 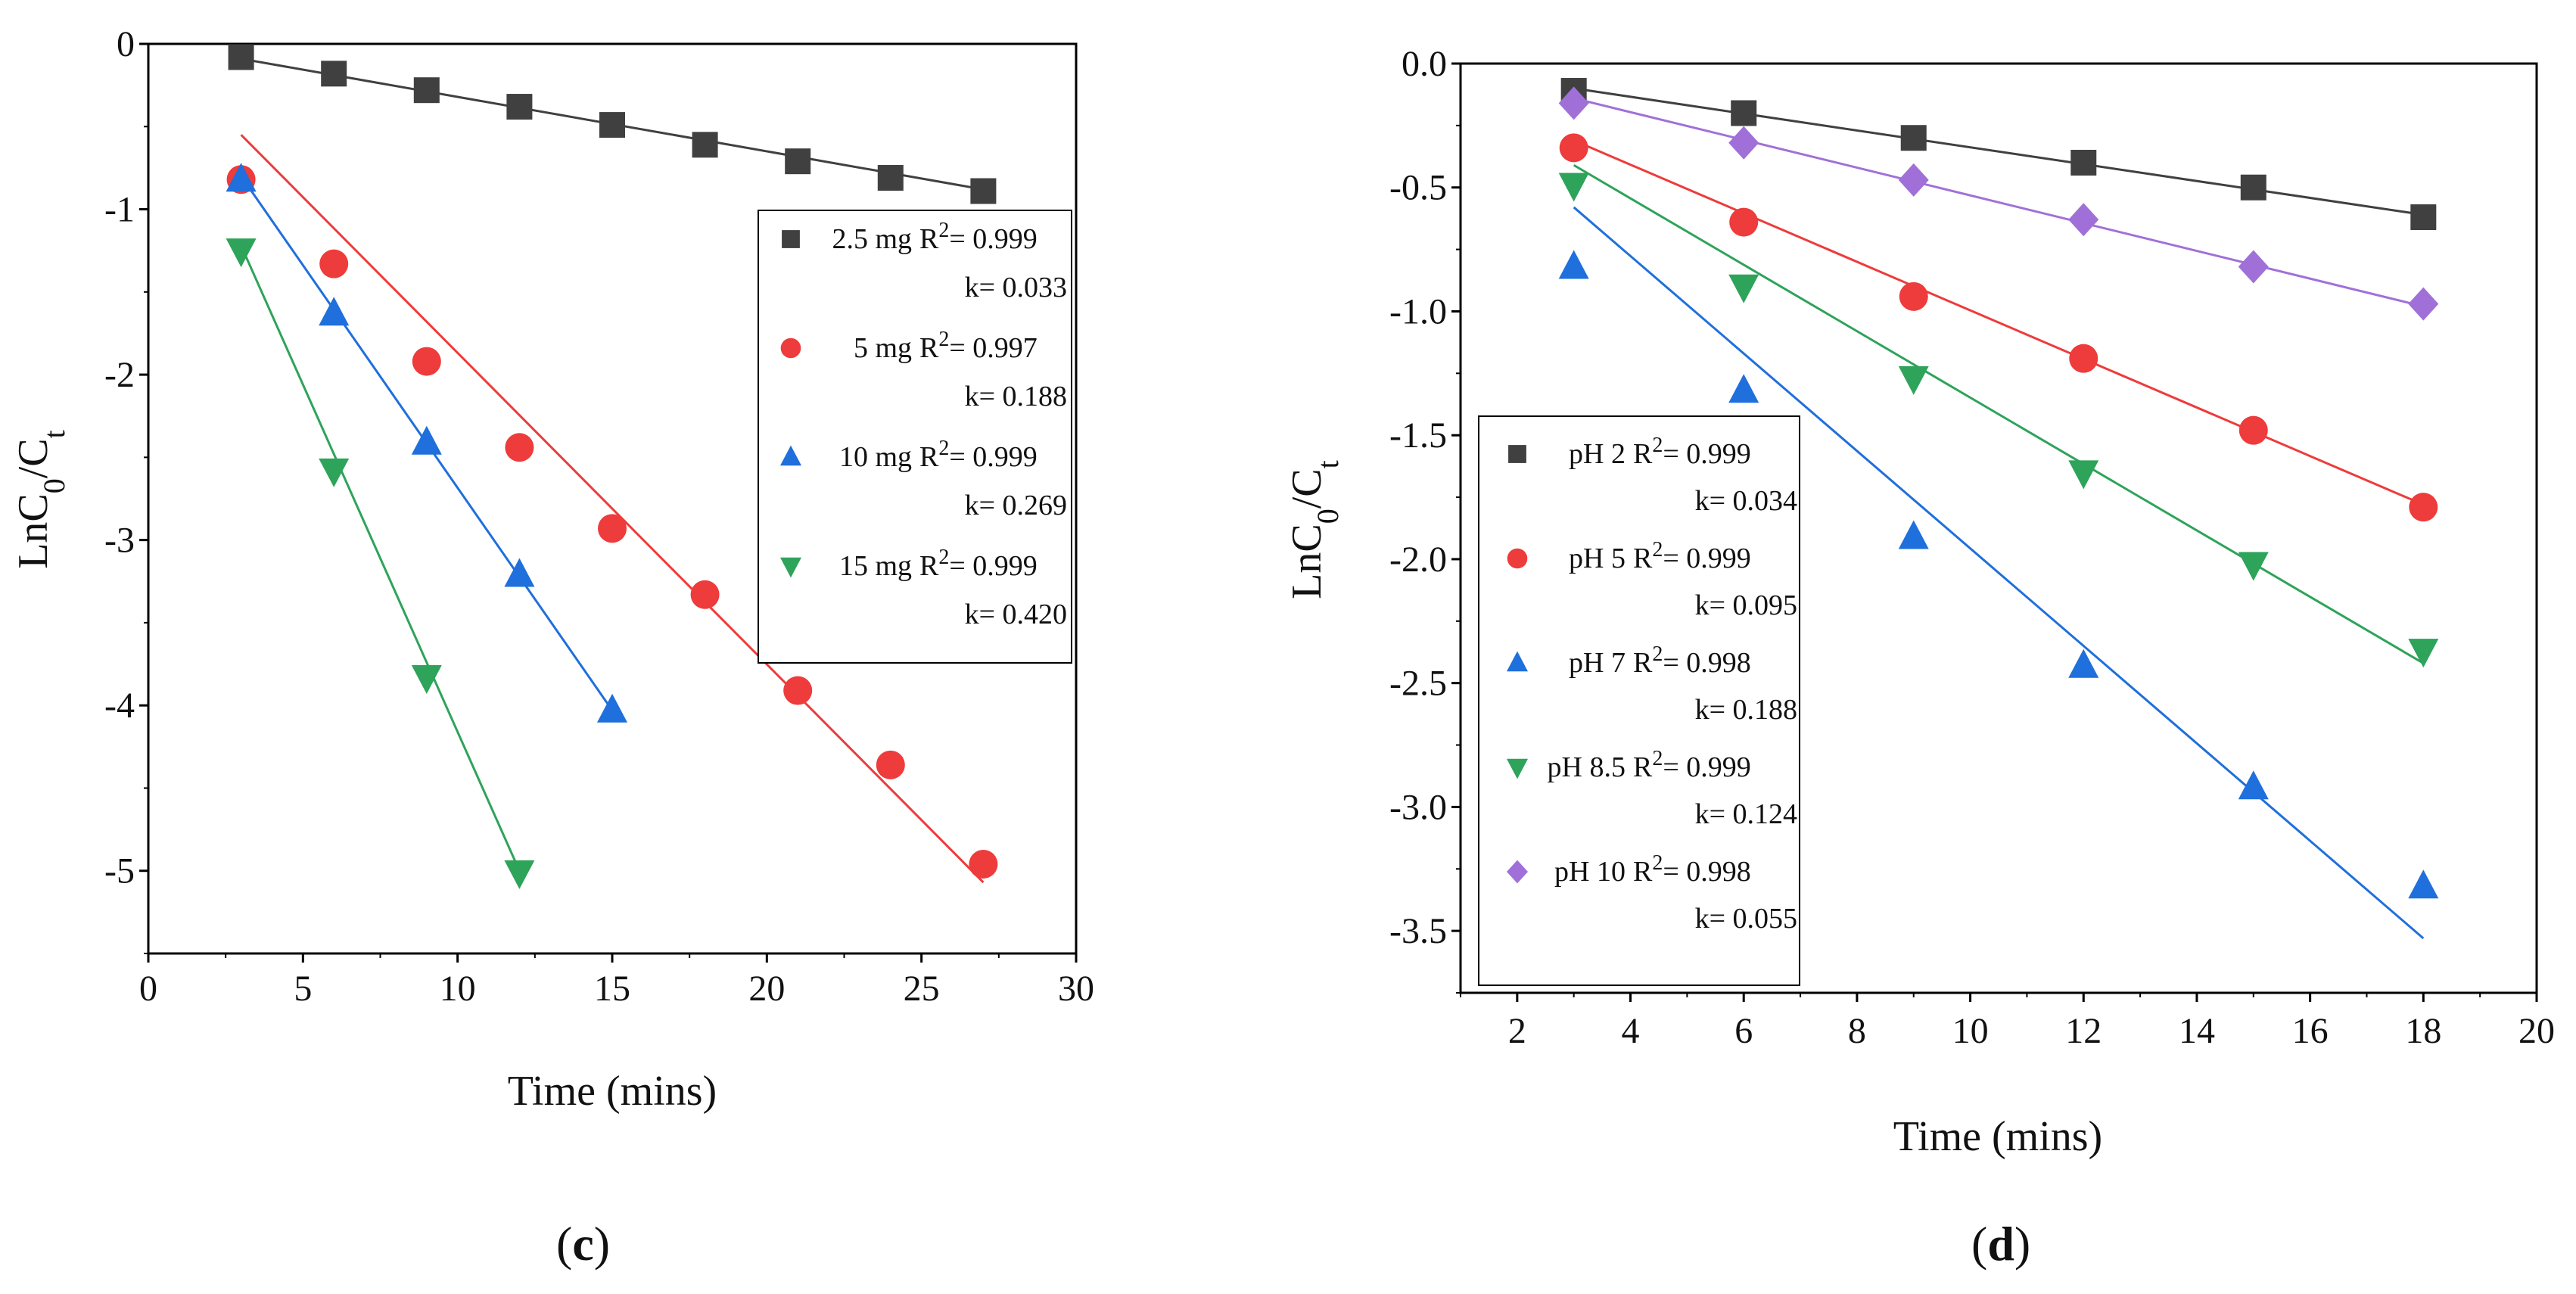 What do you see at coordinates (1857, 1031) in the screenshot?
I see `x-tick-label: 8` at bounding box center [1857, 1031].